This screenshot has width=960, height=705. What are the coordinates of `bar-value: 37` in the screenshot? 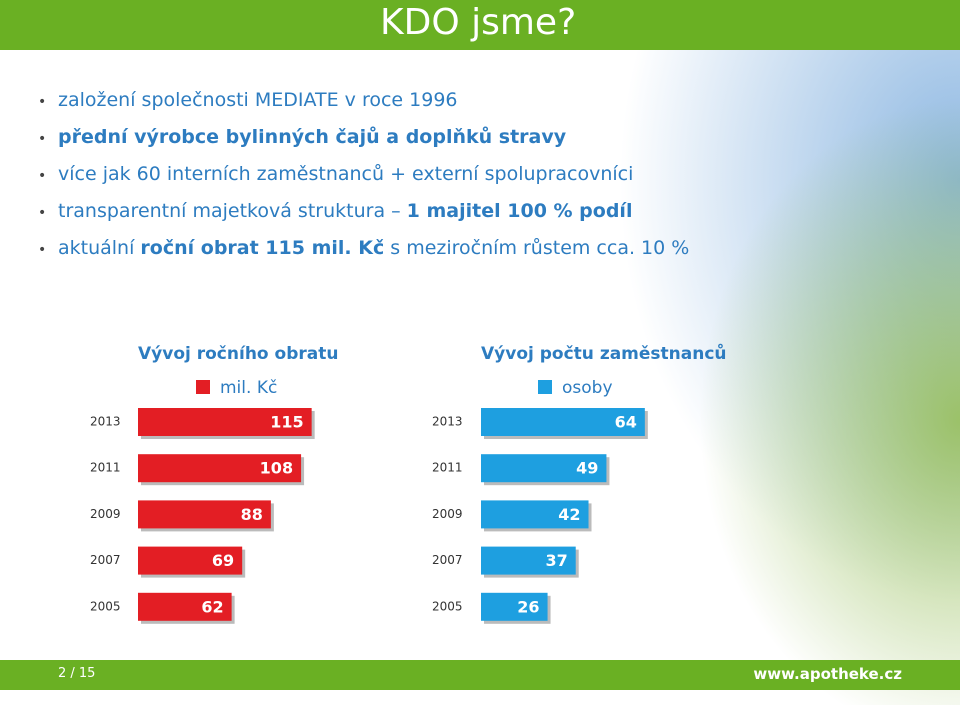 It's located at (556, 560).